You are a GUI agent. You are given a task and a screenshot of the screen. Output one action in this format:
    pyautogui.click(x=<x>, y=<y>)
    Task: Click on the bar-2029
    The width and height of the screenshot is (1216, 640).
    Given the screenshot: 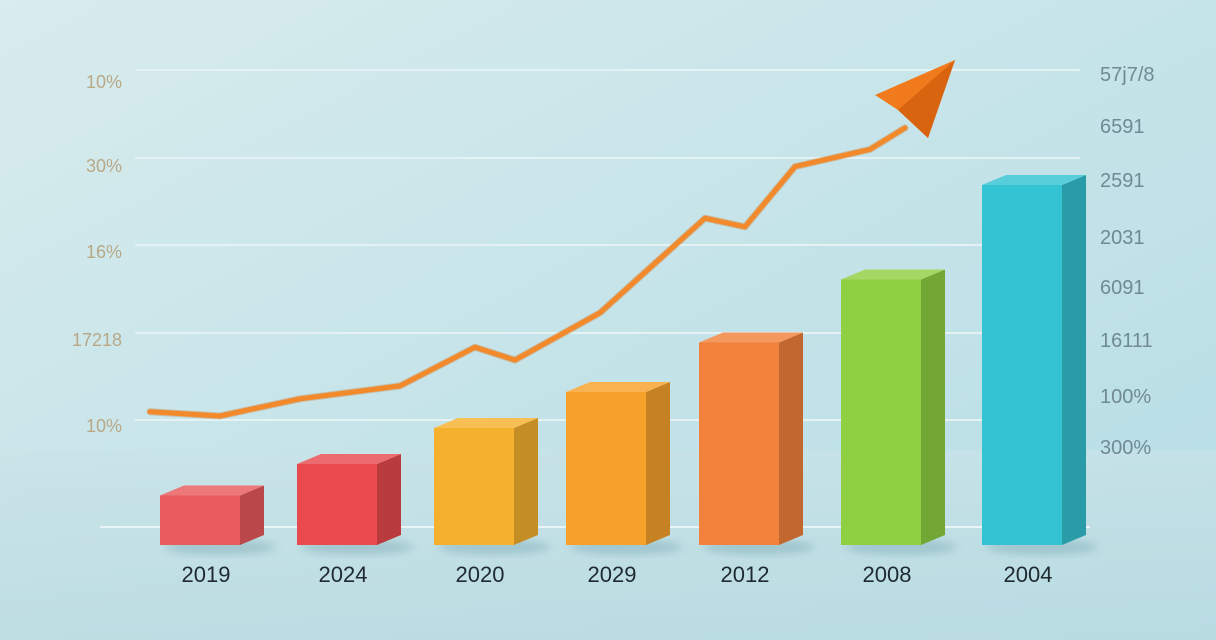 What is the action you would take?
    pyautogui.click(x=624, y=468)
    